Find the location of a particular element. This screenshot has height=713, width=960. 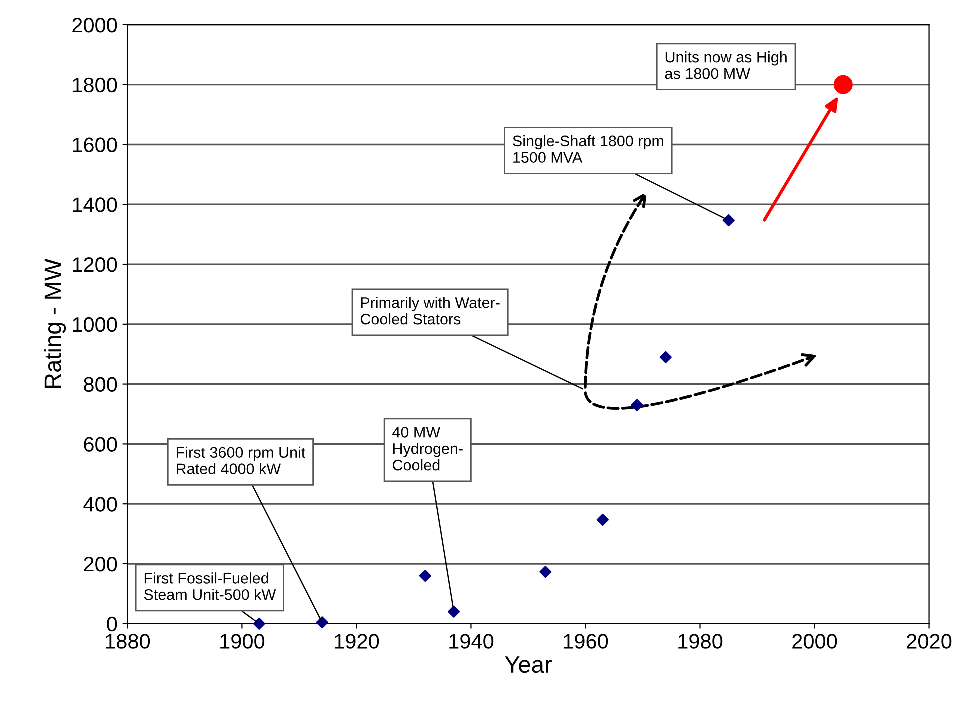

y-tick-label: 800 is located at coordinates (101, 384).